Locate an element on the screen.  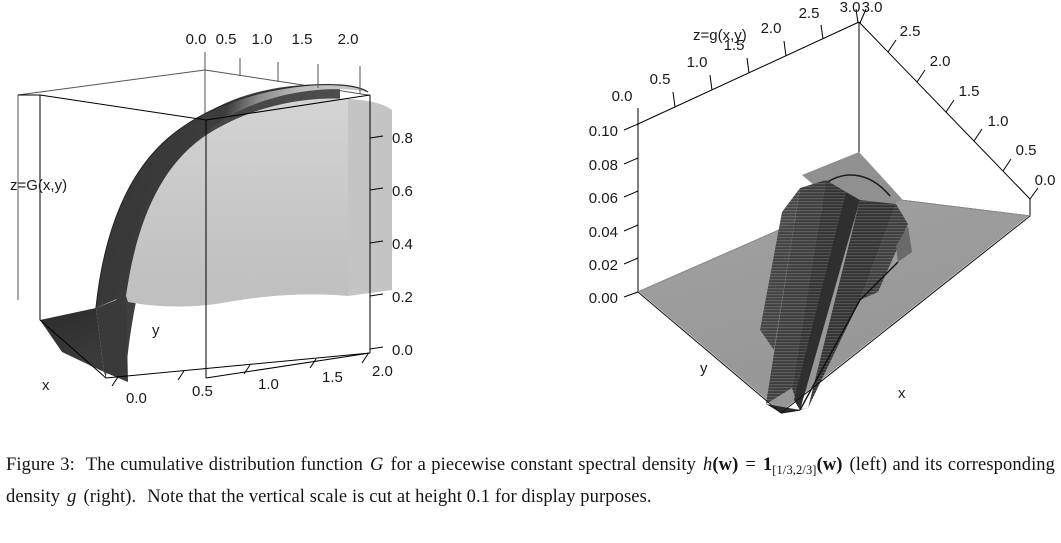
left-z-axis: 0.8 0.6 0.4 0.2 0.0 is located at coordinates (391, 244).